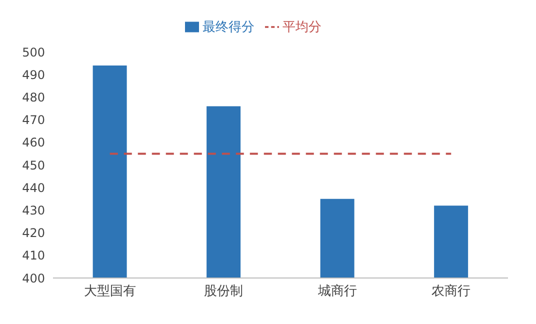  What do you see at coordinates (33, 75) in the screenshot?
I see `y-tick-label: 490` at bounding box center [33, 75].